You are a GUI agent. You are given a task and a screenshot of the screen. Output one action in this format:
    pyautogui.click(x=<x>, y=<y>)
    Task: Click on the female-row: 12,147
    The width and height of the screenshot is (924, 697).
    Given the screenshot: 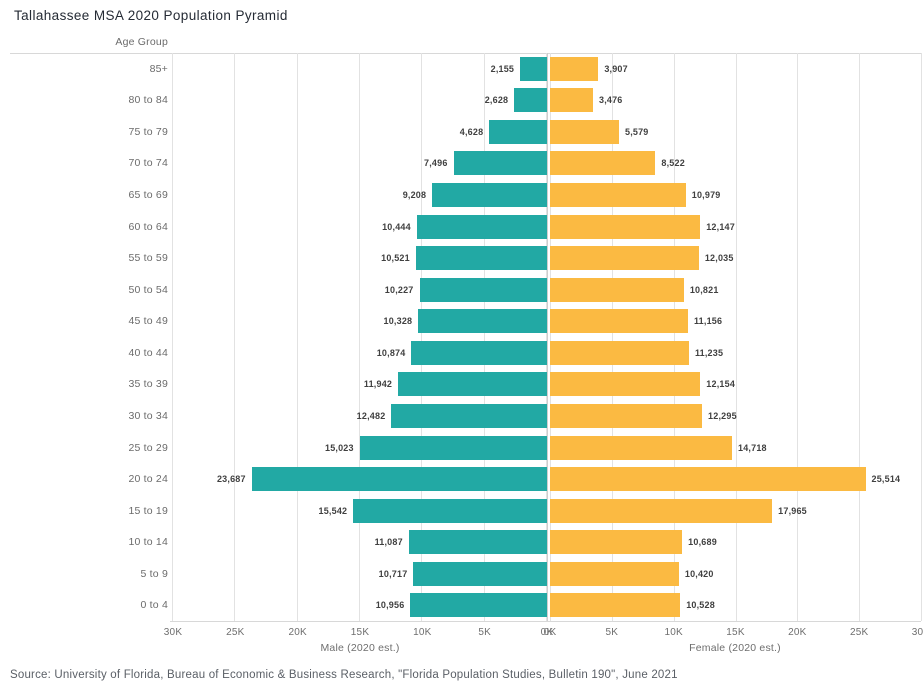 What is the action you would take?
    pyautogui.click(x=735, y=227)
    